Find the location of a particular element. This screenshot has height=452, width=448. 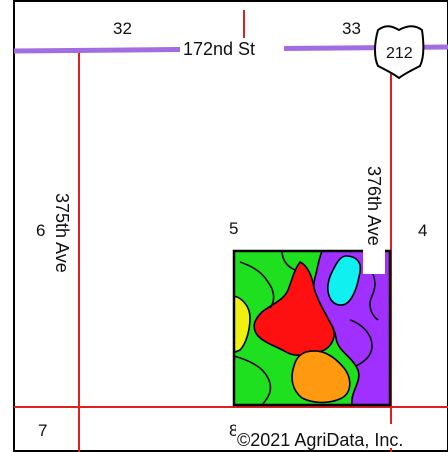

avenue-east-label: 376th Ave is located at coordinates (374, 206).